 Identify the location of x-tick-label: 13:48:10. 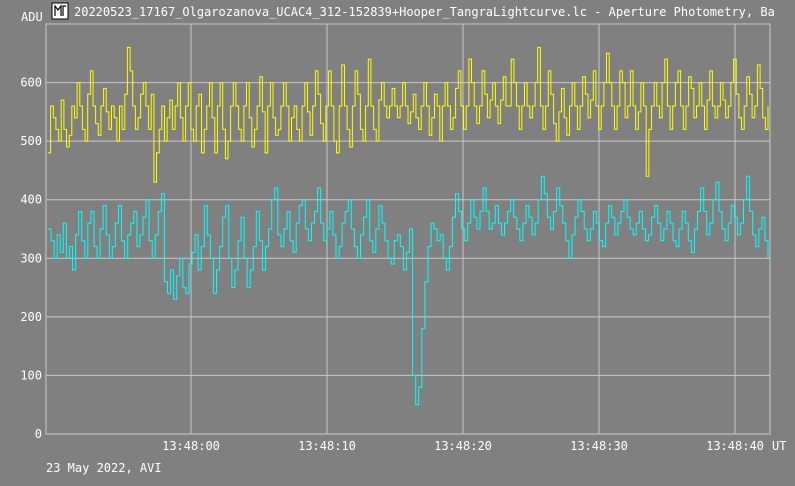
(327, 446).